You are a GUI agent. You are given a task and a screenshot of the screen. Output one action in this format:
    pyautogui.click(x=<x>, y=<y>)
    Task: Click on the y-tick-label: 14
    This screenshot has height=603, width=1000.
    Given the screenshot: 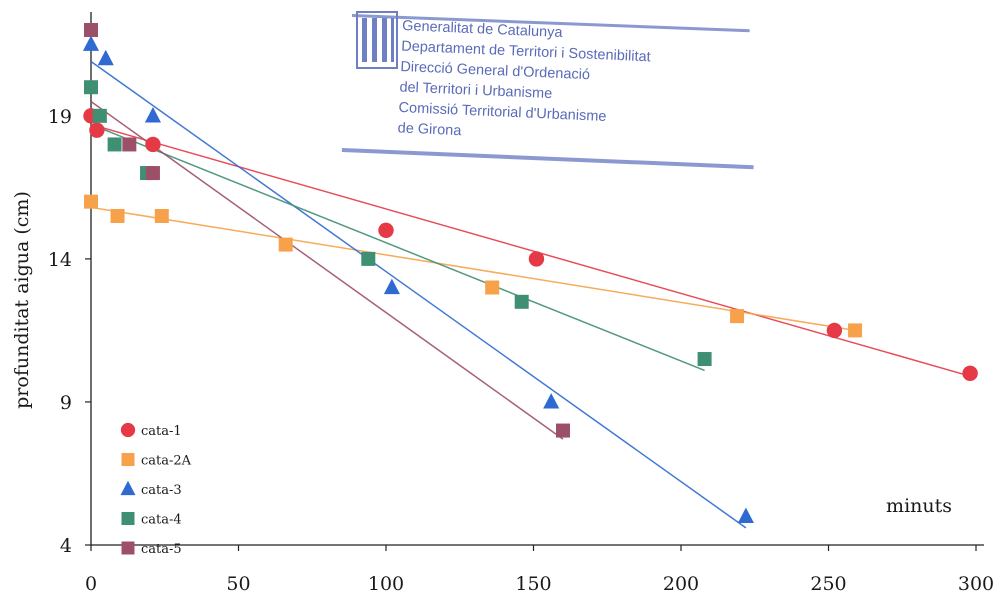 What is the action you would take?
    pyautogui.click(x=60, y=260)
    